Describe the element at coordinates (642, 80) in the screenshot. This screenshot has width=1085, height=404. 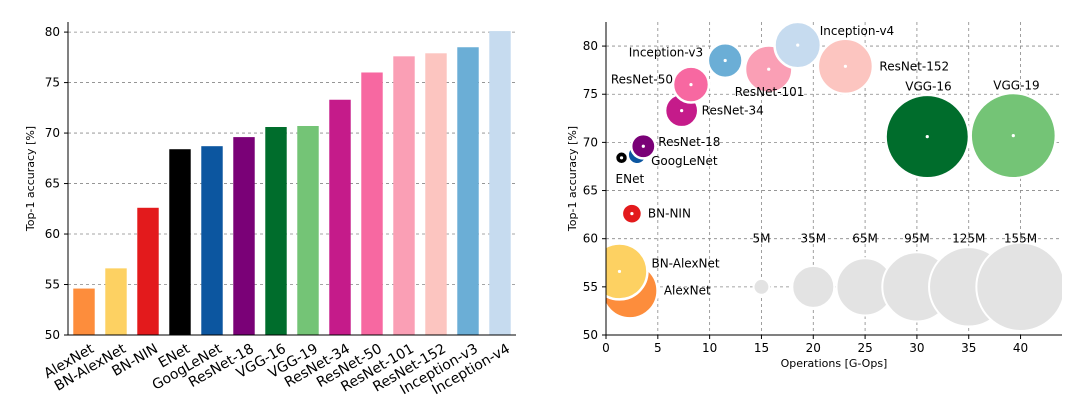
I see `bubble-label: ResNet-50` at that location.